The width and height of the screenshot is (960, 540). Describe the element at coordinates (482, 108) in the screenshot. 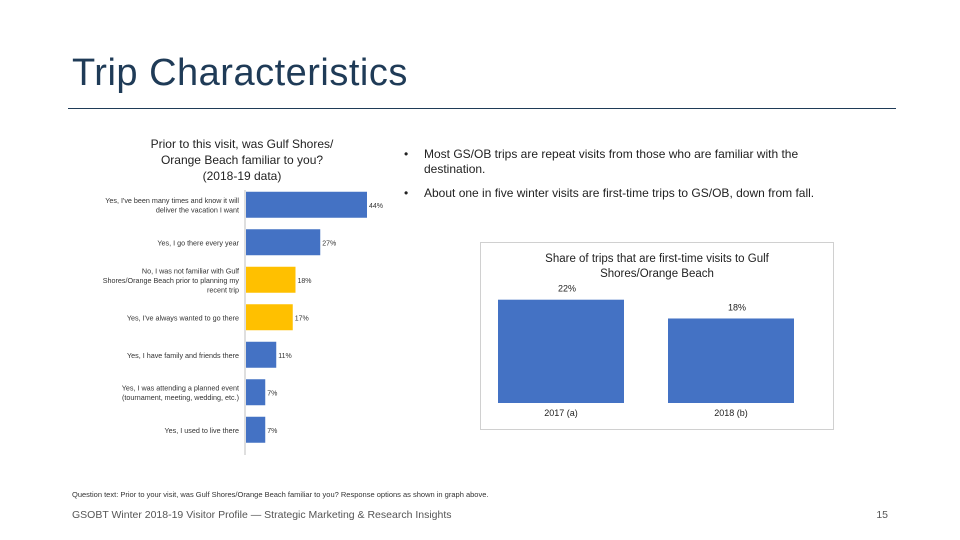

I see `title-divider` at that location.